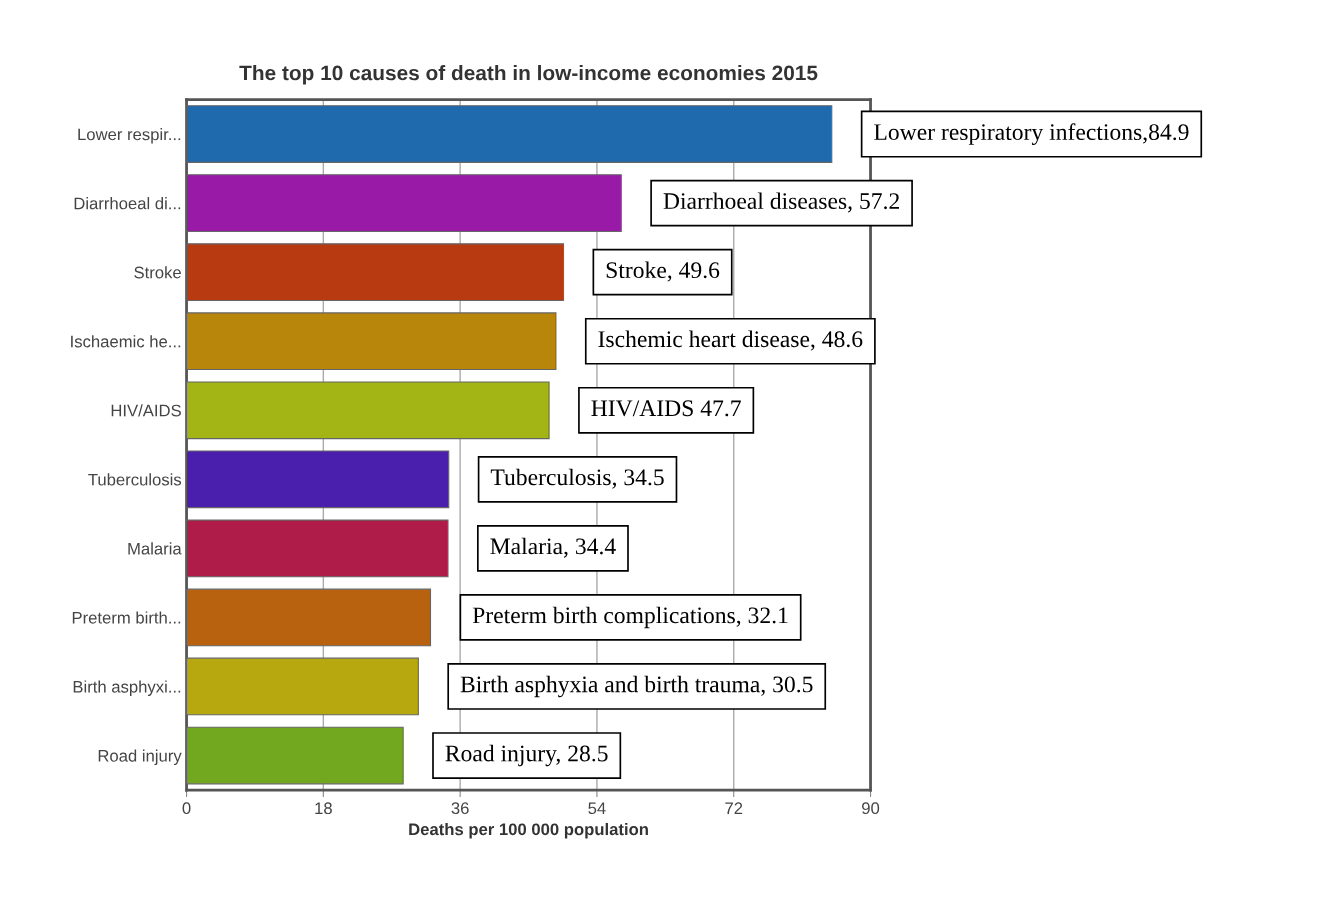 Image resolution: width=1323 pixels, height=905 pixels. I want to click on data-label: Lower respiratory infections,84.9, so click(1031, 134).